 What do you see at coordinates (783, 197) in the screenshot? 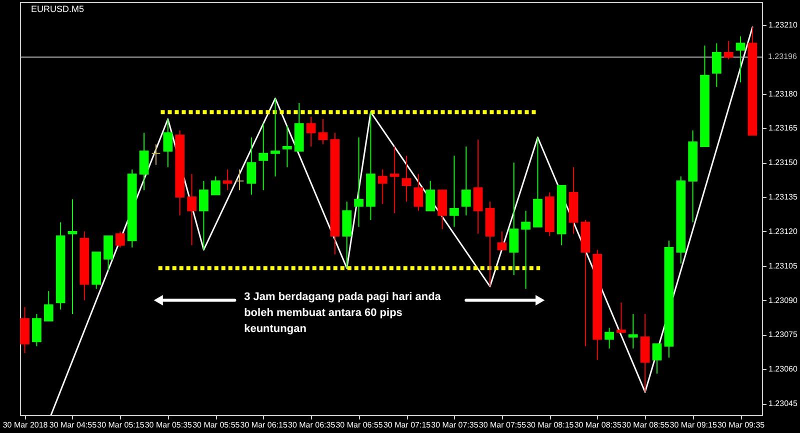
I see `y-tick-label: 1.23135` at bounding box center [783, 197].